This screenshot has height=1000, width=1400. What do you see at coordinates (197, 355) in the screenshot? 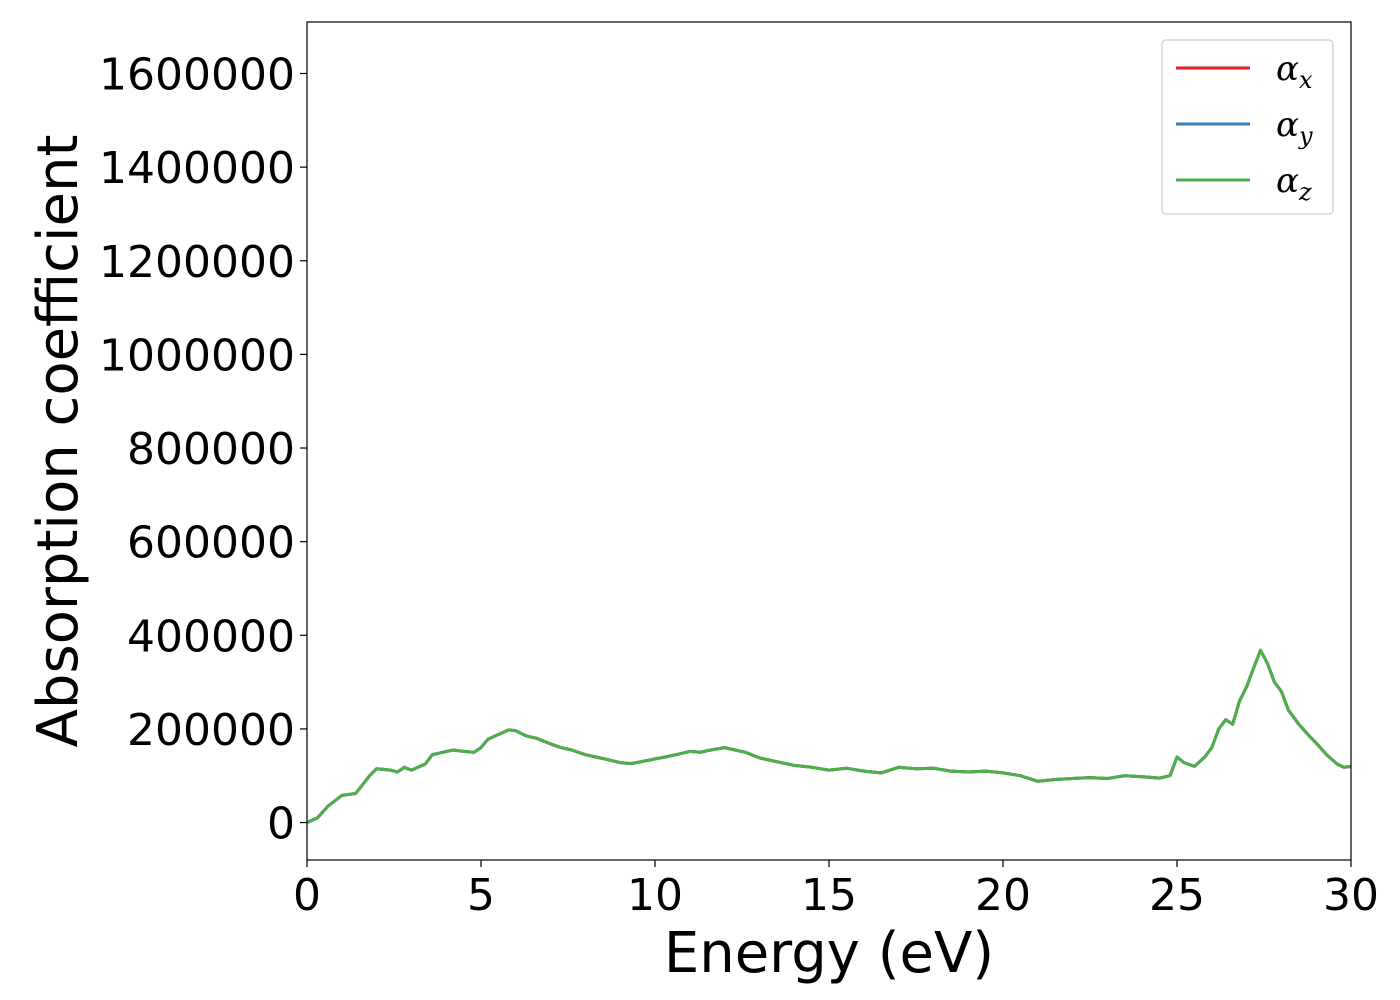
I see `y-tick-label: 1000000` at bounding box center [197, 355].